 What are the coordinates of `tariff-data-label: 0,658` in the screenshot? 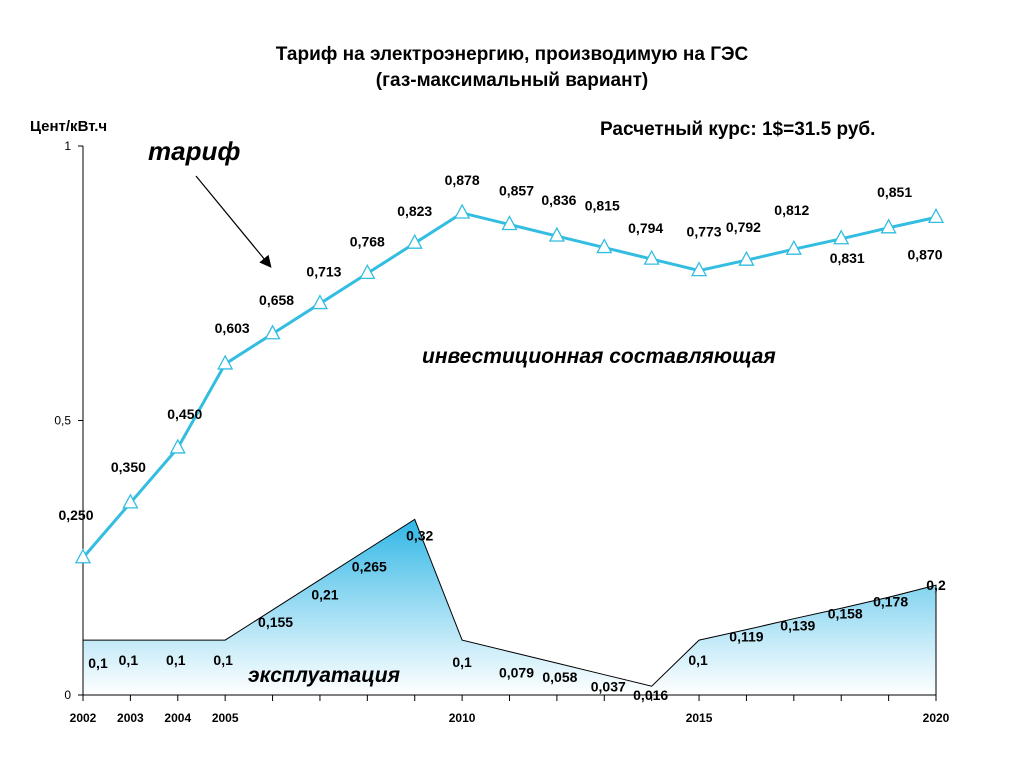 It's located at (276, 300).